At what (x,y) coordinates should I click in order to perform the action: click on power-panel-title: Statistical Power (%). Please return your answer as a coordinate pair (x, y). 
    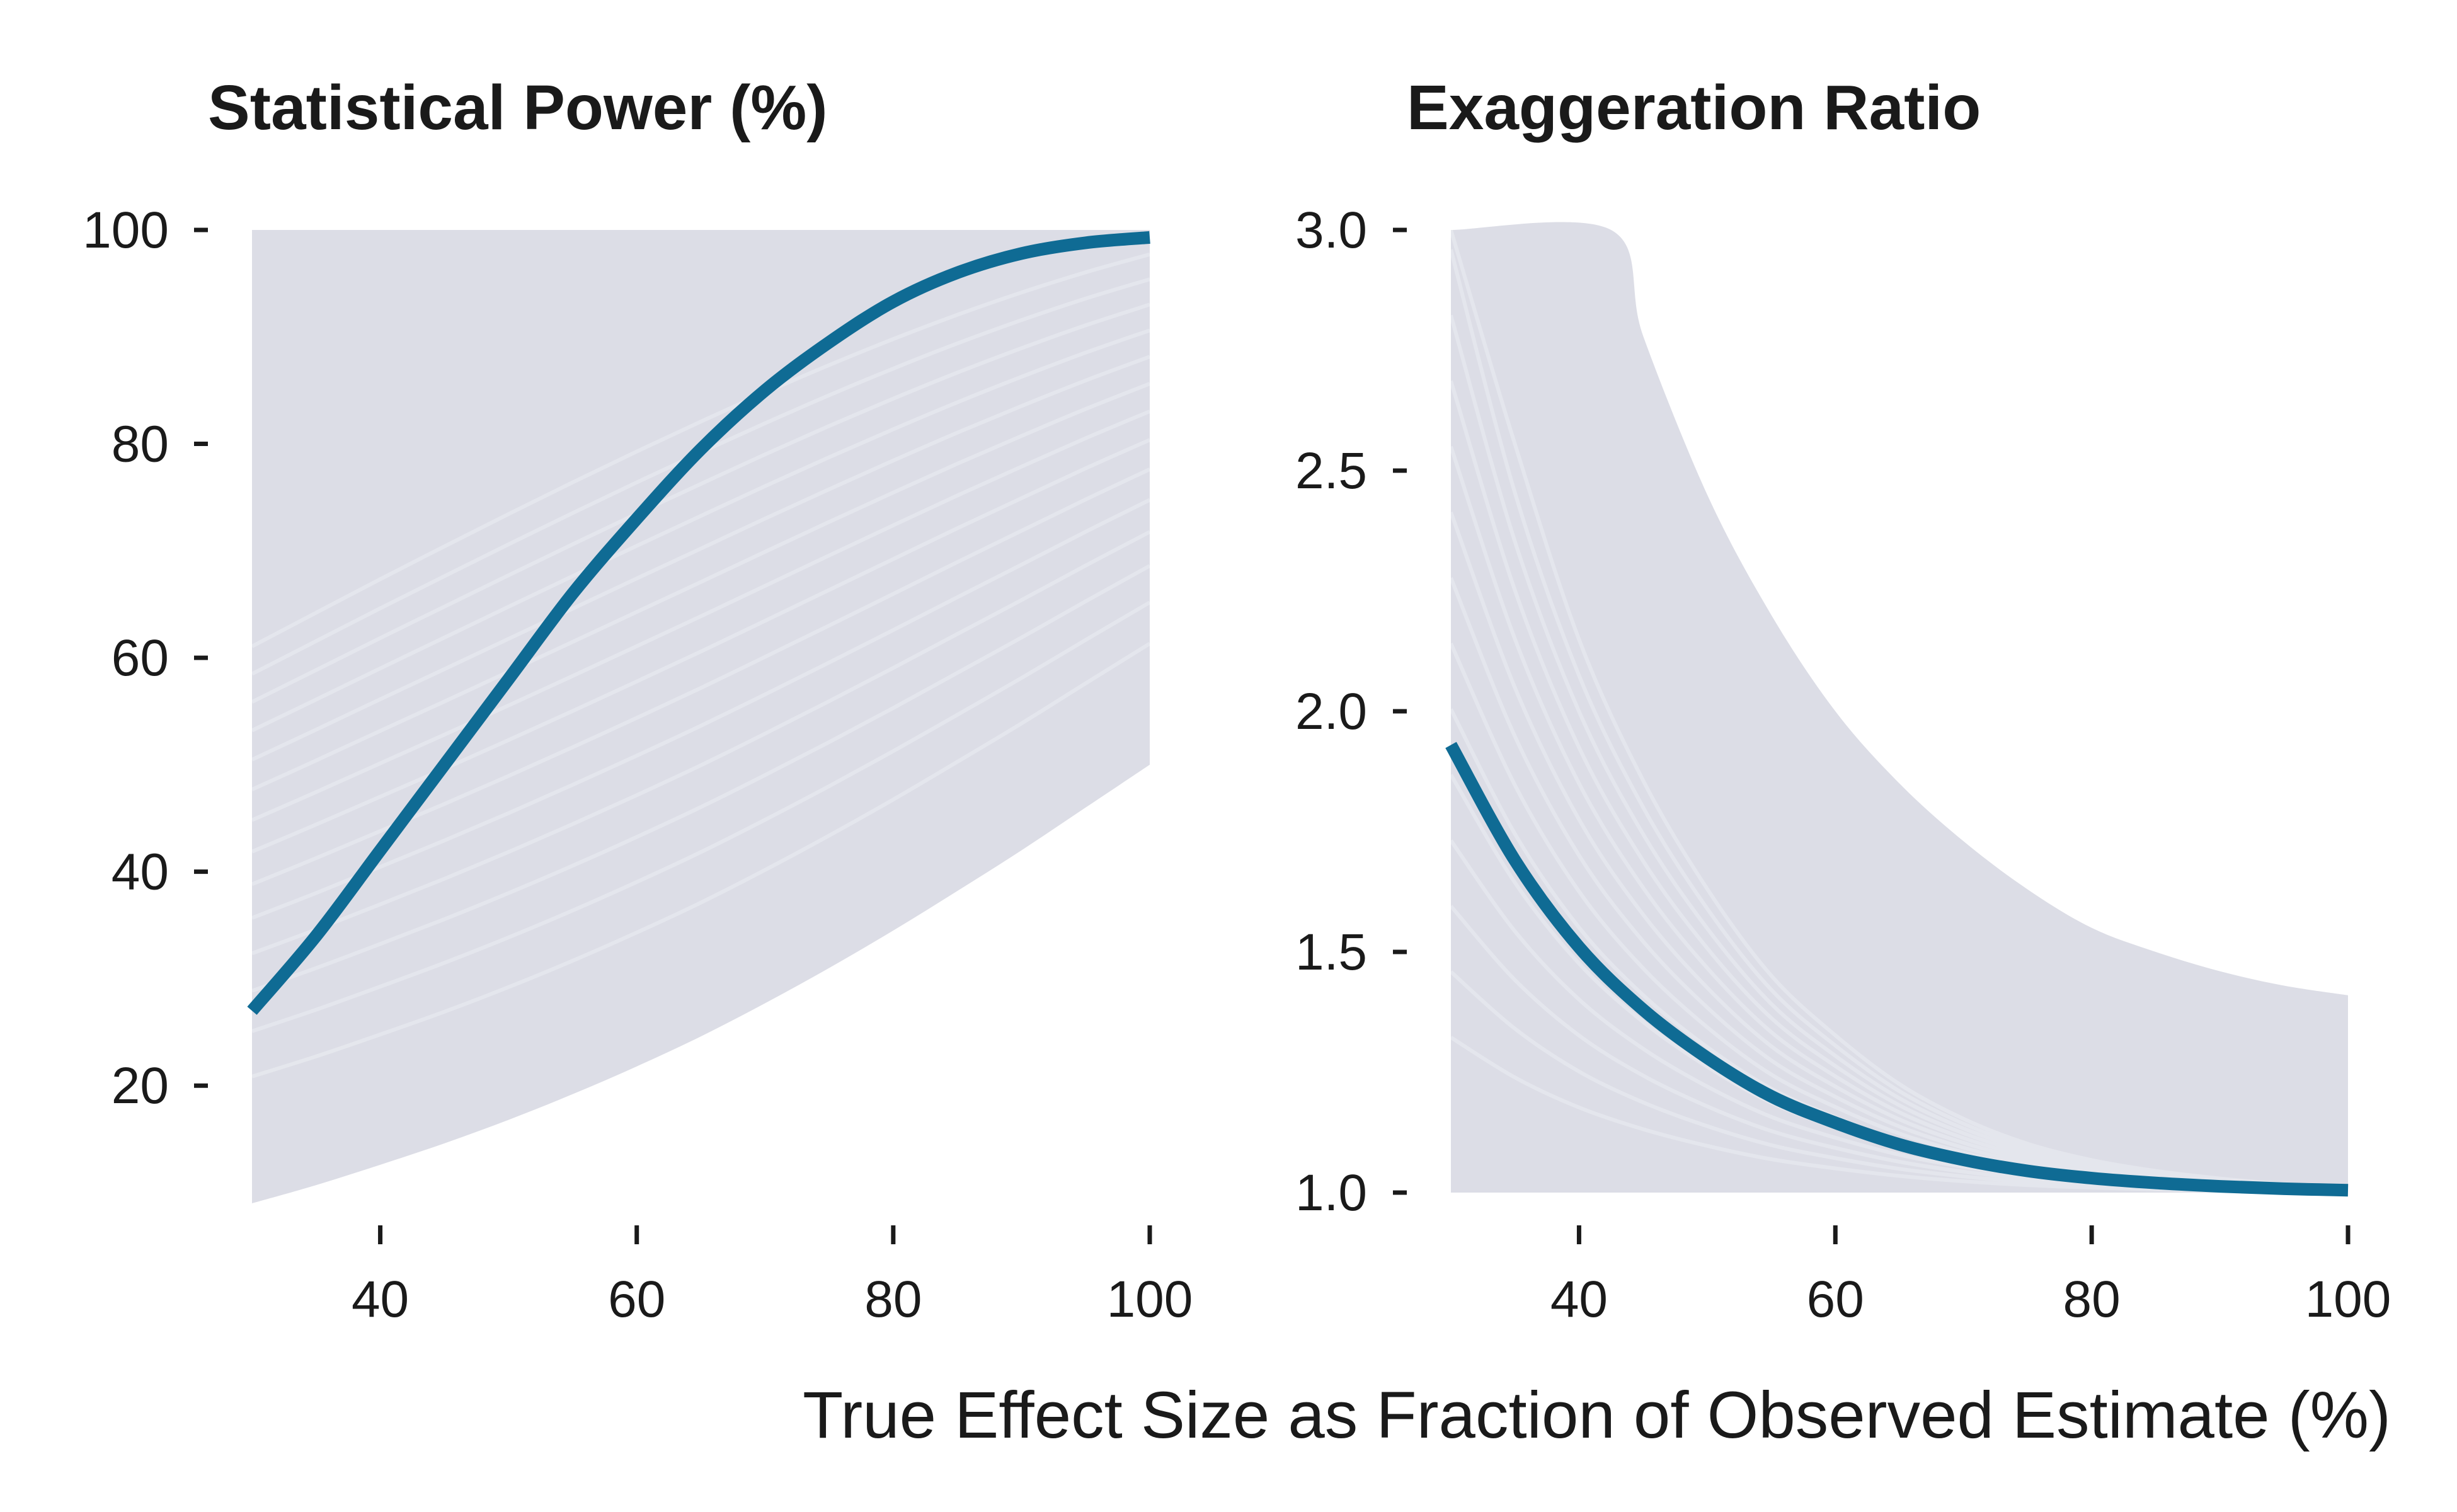
    Looking at the image, I should click on (518, 107).